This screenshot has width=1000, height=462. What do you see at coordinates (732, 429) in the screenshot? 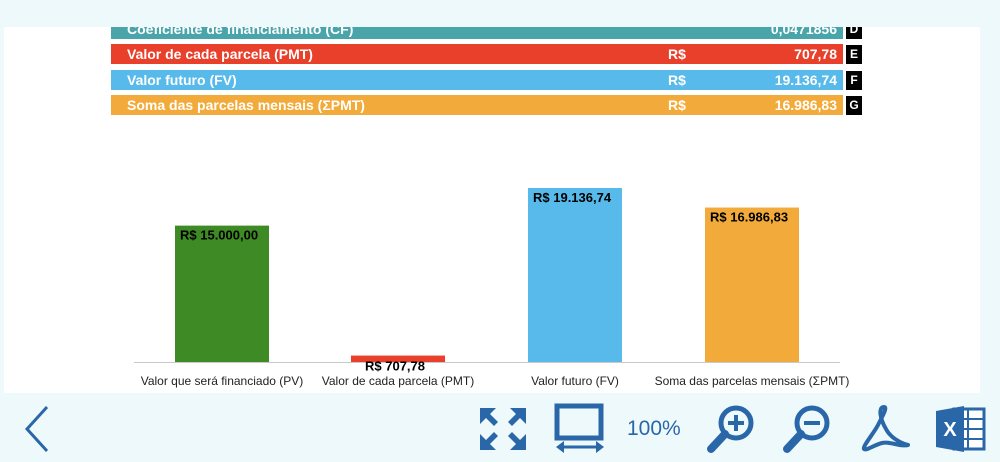
I see `zoom-in-icon` at bounding box center [732, 429].